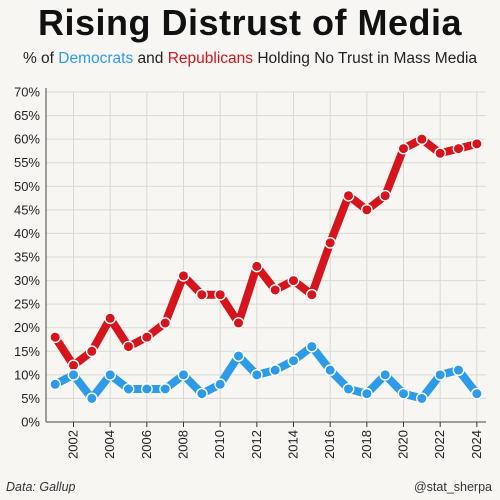 The image size is (500, 500). What do you see at coordinates (27, 327) in the screenshot?
I see `y-tick-label: 20%` at bounding box center [27, 327].